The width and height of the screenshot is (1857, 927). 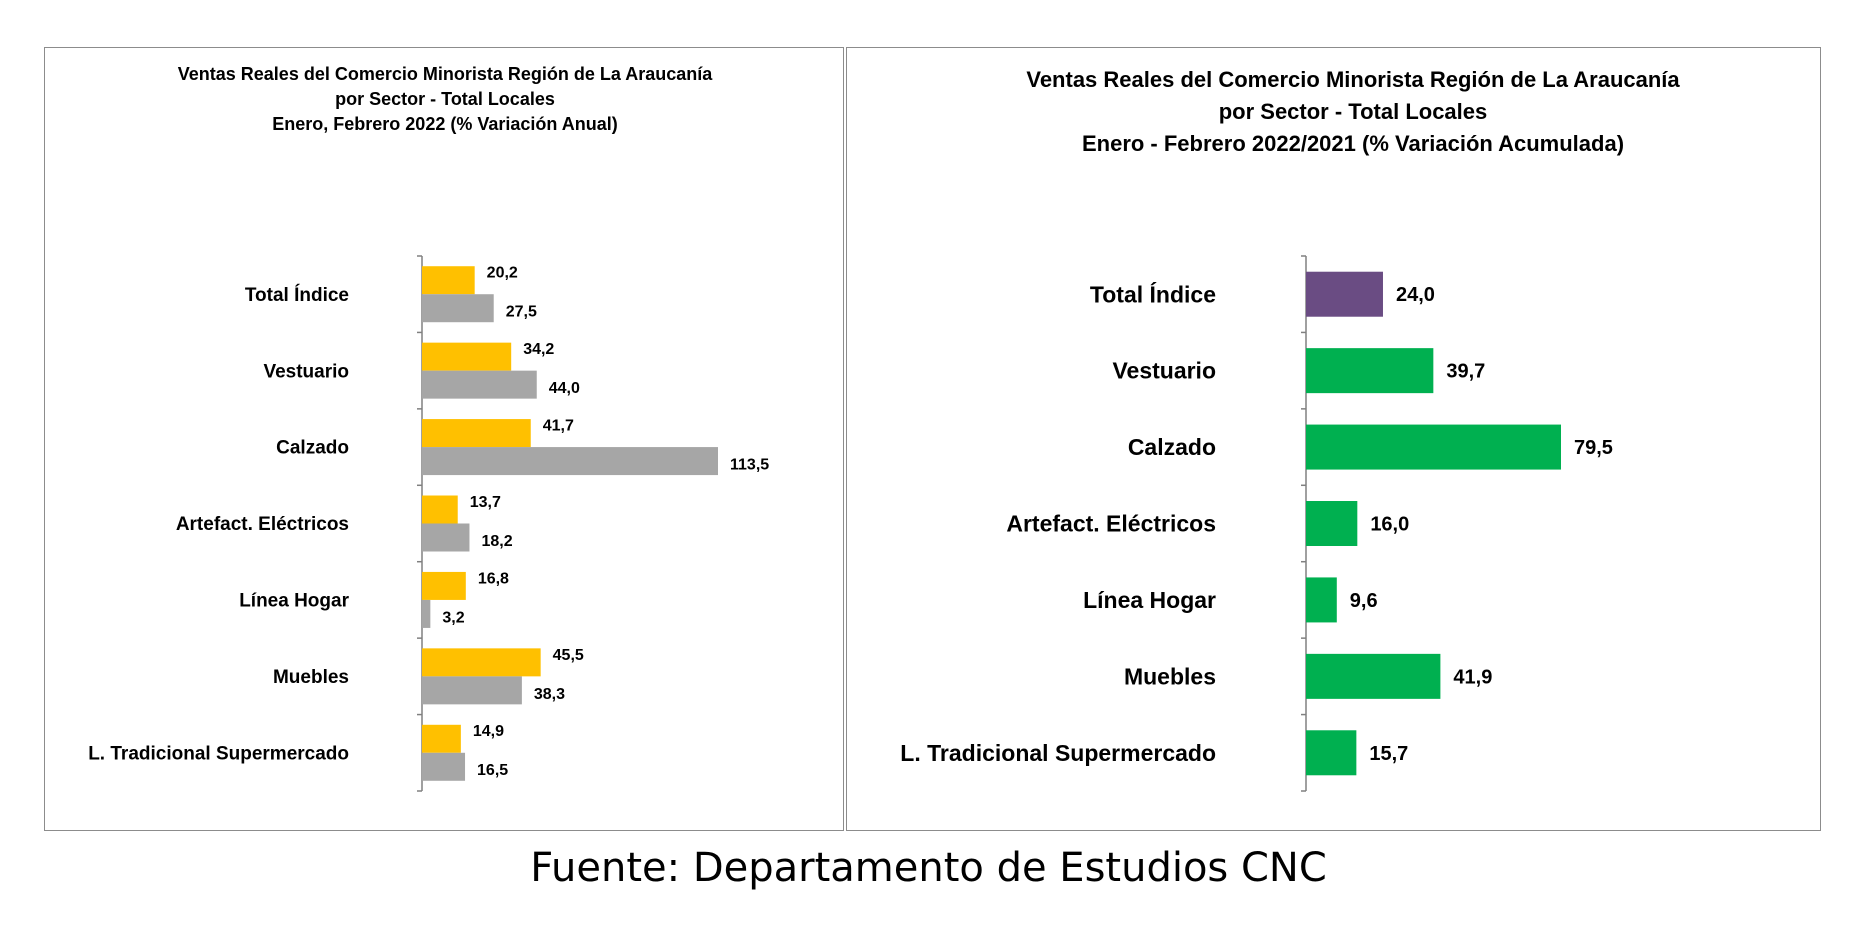 What do you see at coordinates (496, 541) in the screenshot?
I see `data-label: 18,2` at bounding box center [496, 541].